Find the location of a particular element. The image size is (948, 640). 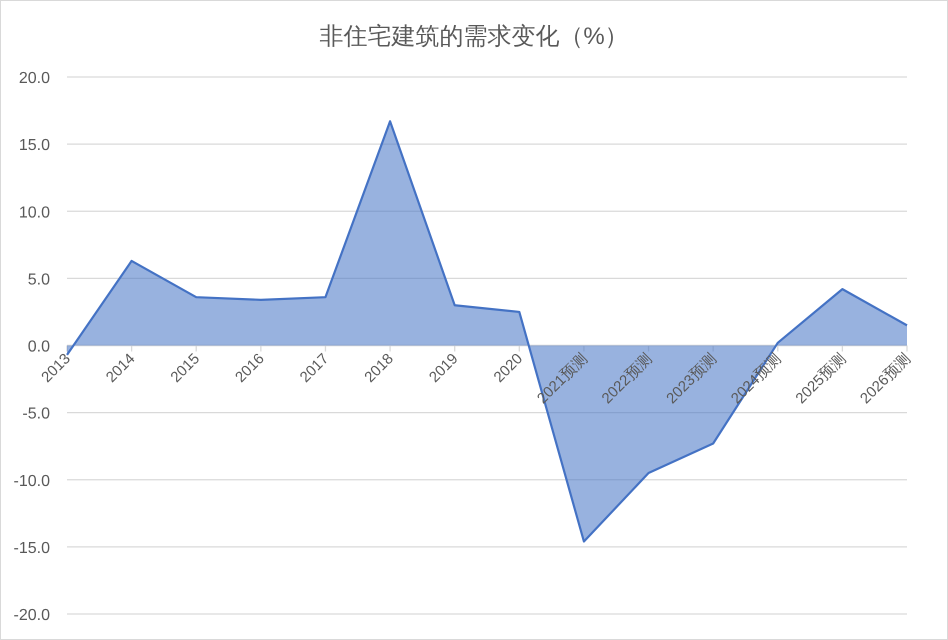

y-tick-label: 20.0 is located at coordinates (34, 78).